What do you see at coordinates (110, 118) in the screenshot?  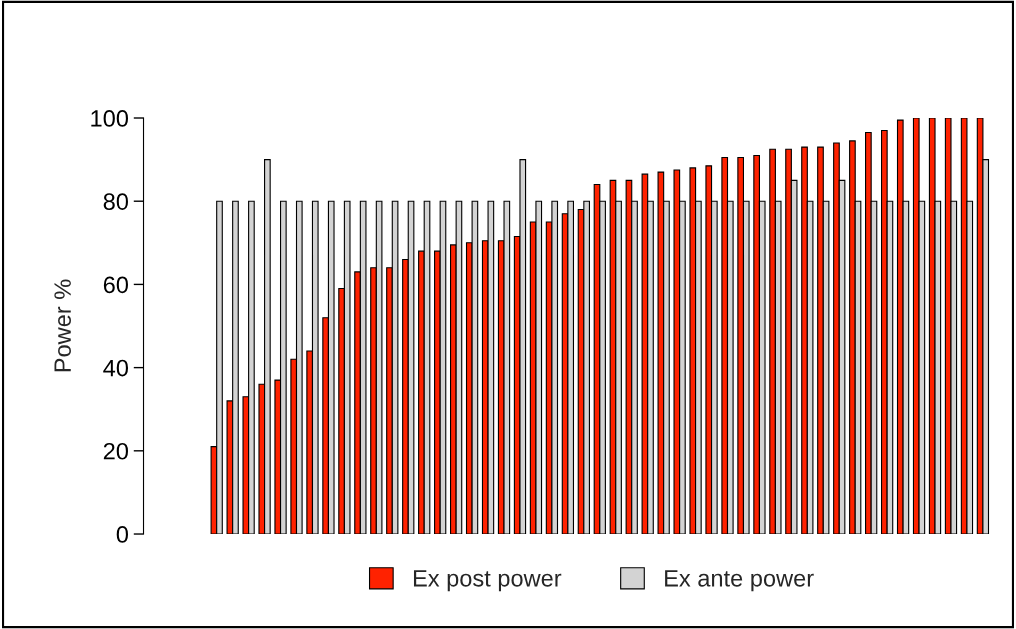 I see `y-tick-label: 100` at bounding box center [110, 118].